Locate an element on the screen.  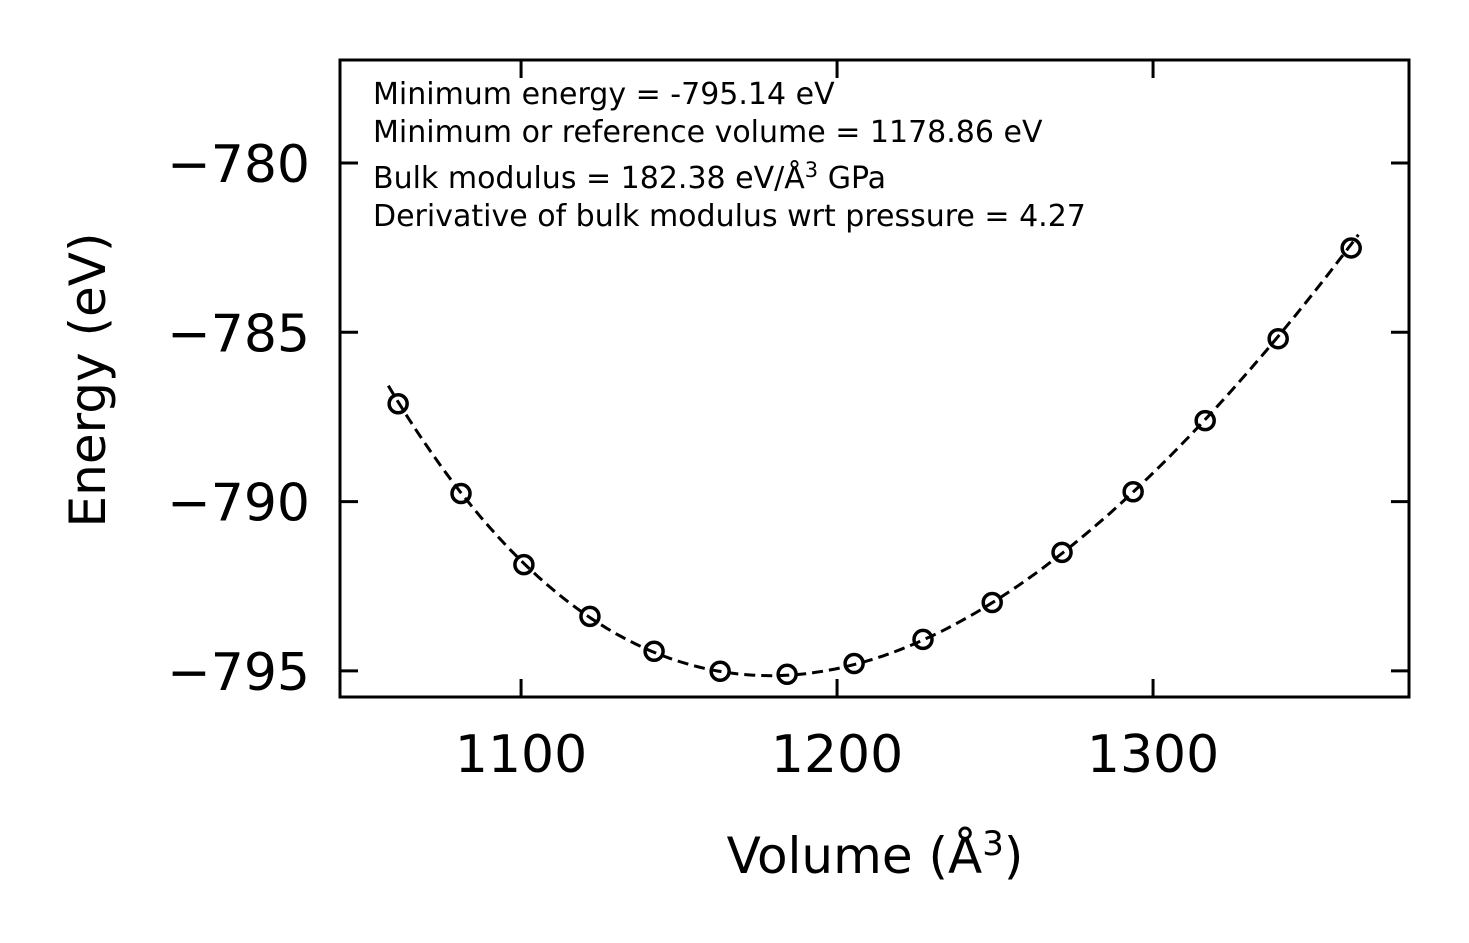
y-tick-label: −795 is located at coordinates (238, 673).